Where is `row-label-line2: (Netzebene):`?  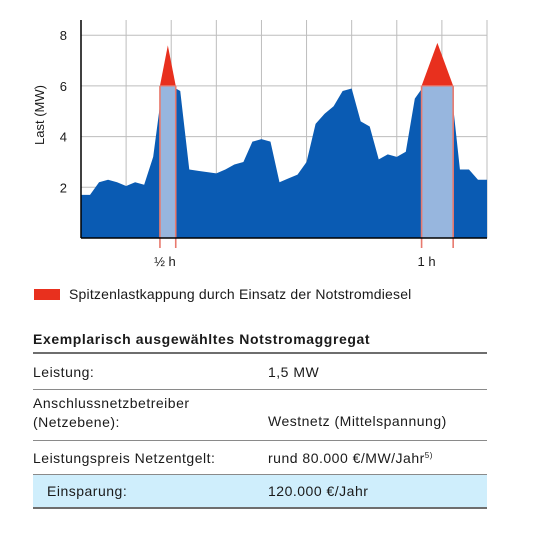
row-label-line2: (Netzebene): is located at coordinates (76, 422).